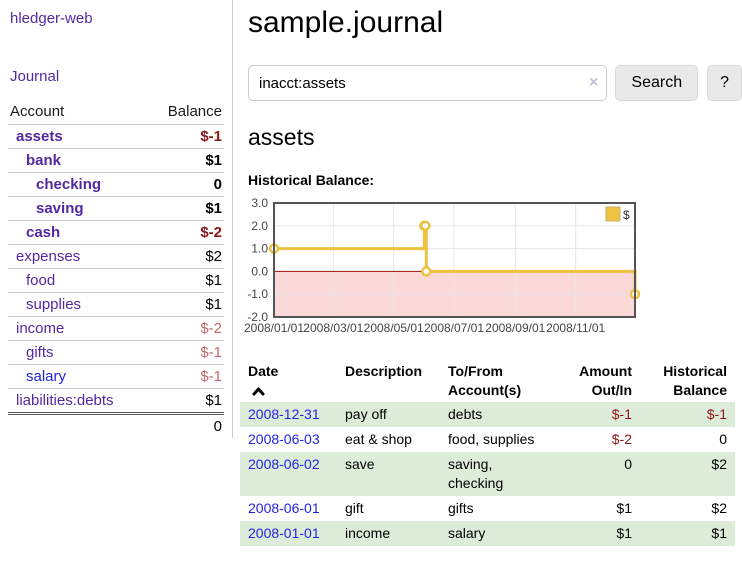 The width and height of the screenshot is (742, 582). What do you see at coordinates (724, 83) in the screenshot?
I see `help-button: ?` at bounding box center [724, 83].